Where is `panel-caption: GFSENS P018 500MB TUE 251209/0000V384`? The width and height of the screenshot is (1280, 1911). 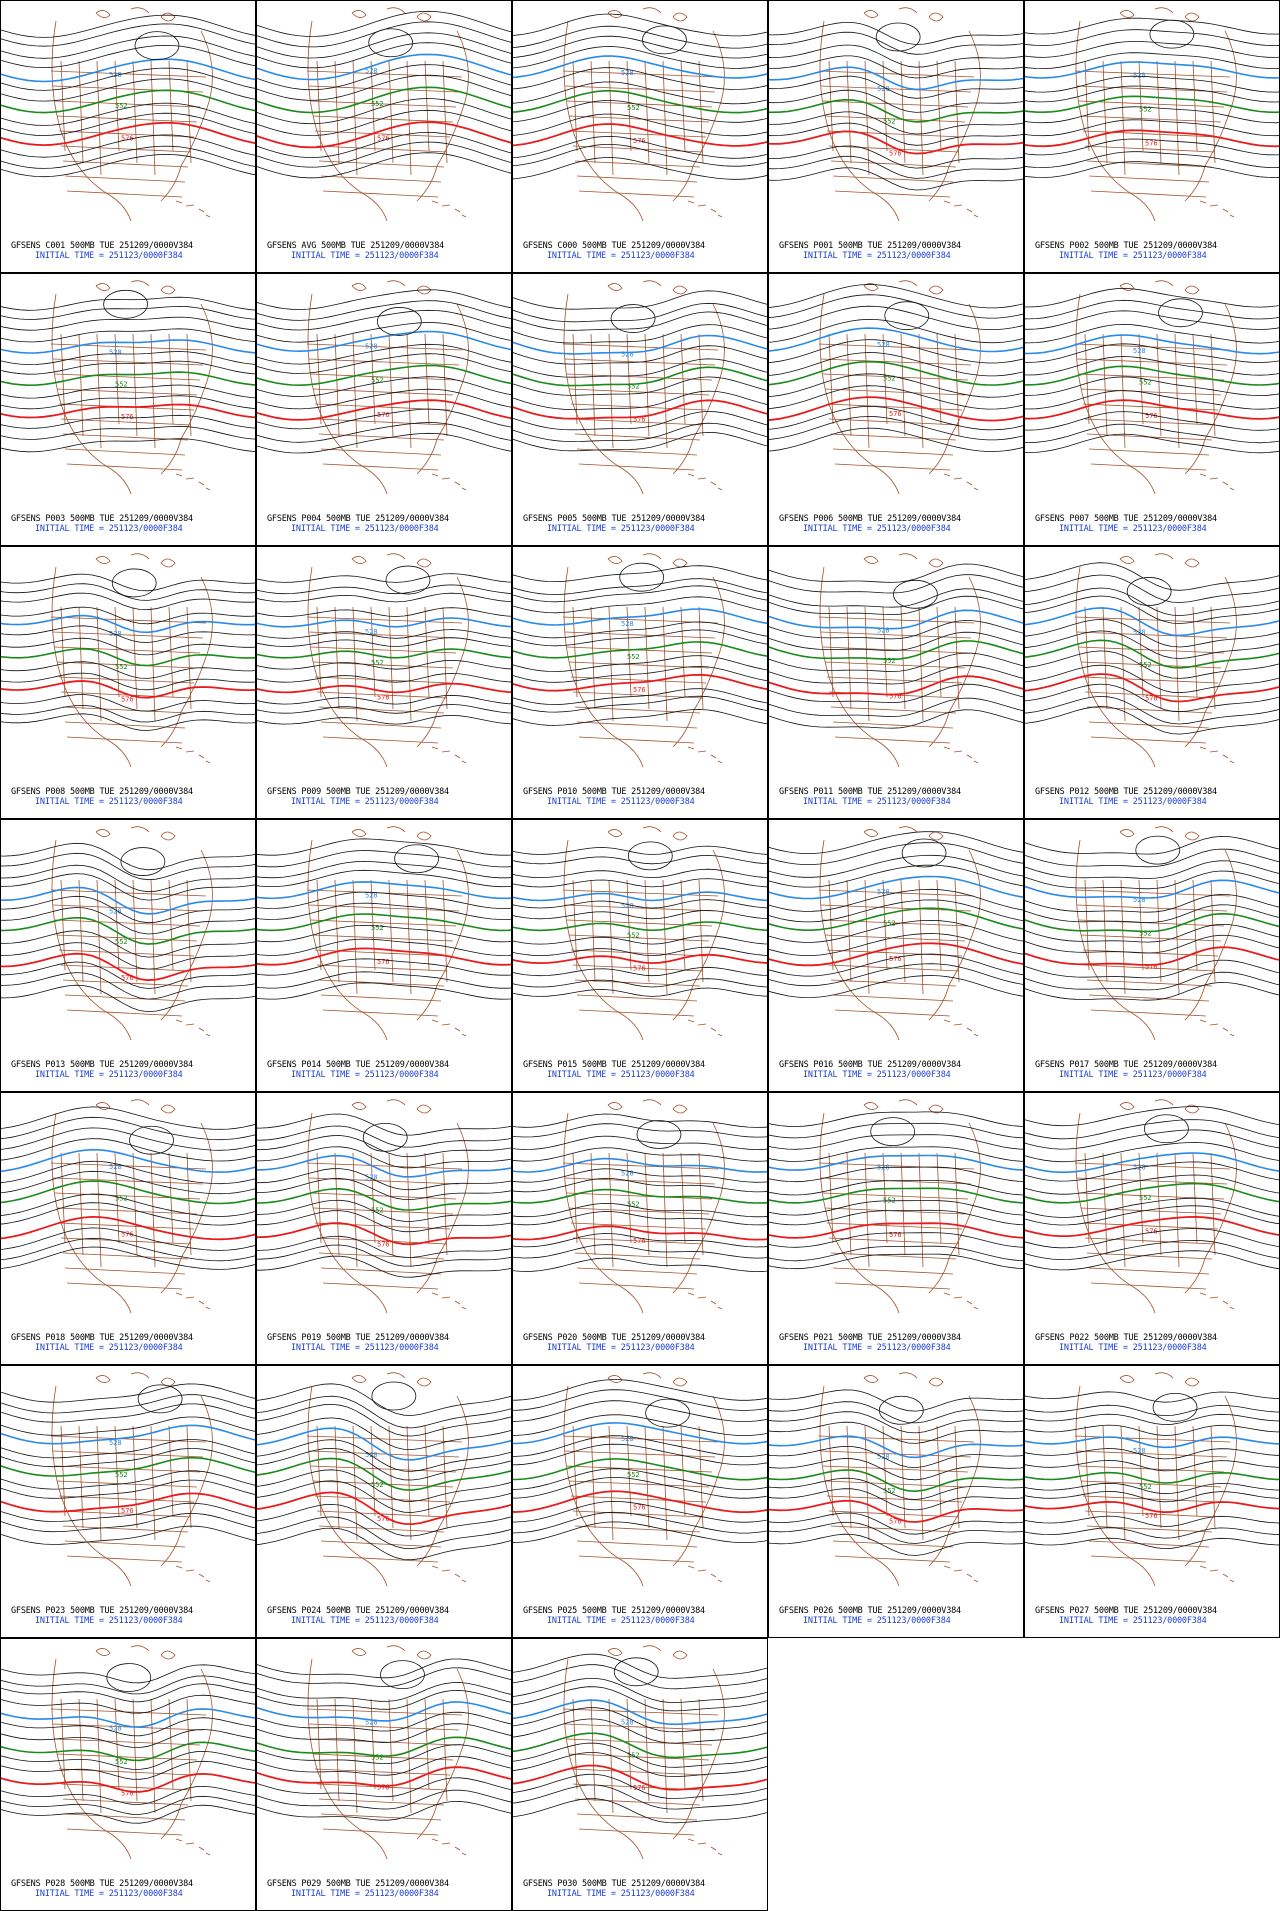
panel-caption: GFSENS P018 500MB TUE 251209/0000V384 is located at coordinates (102, 1338).